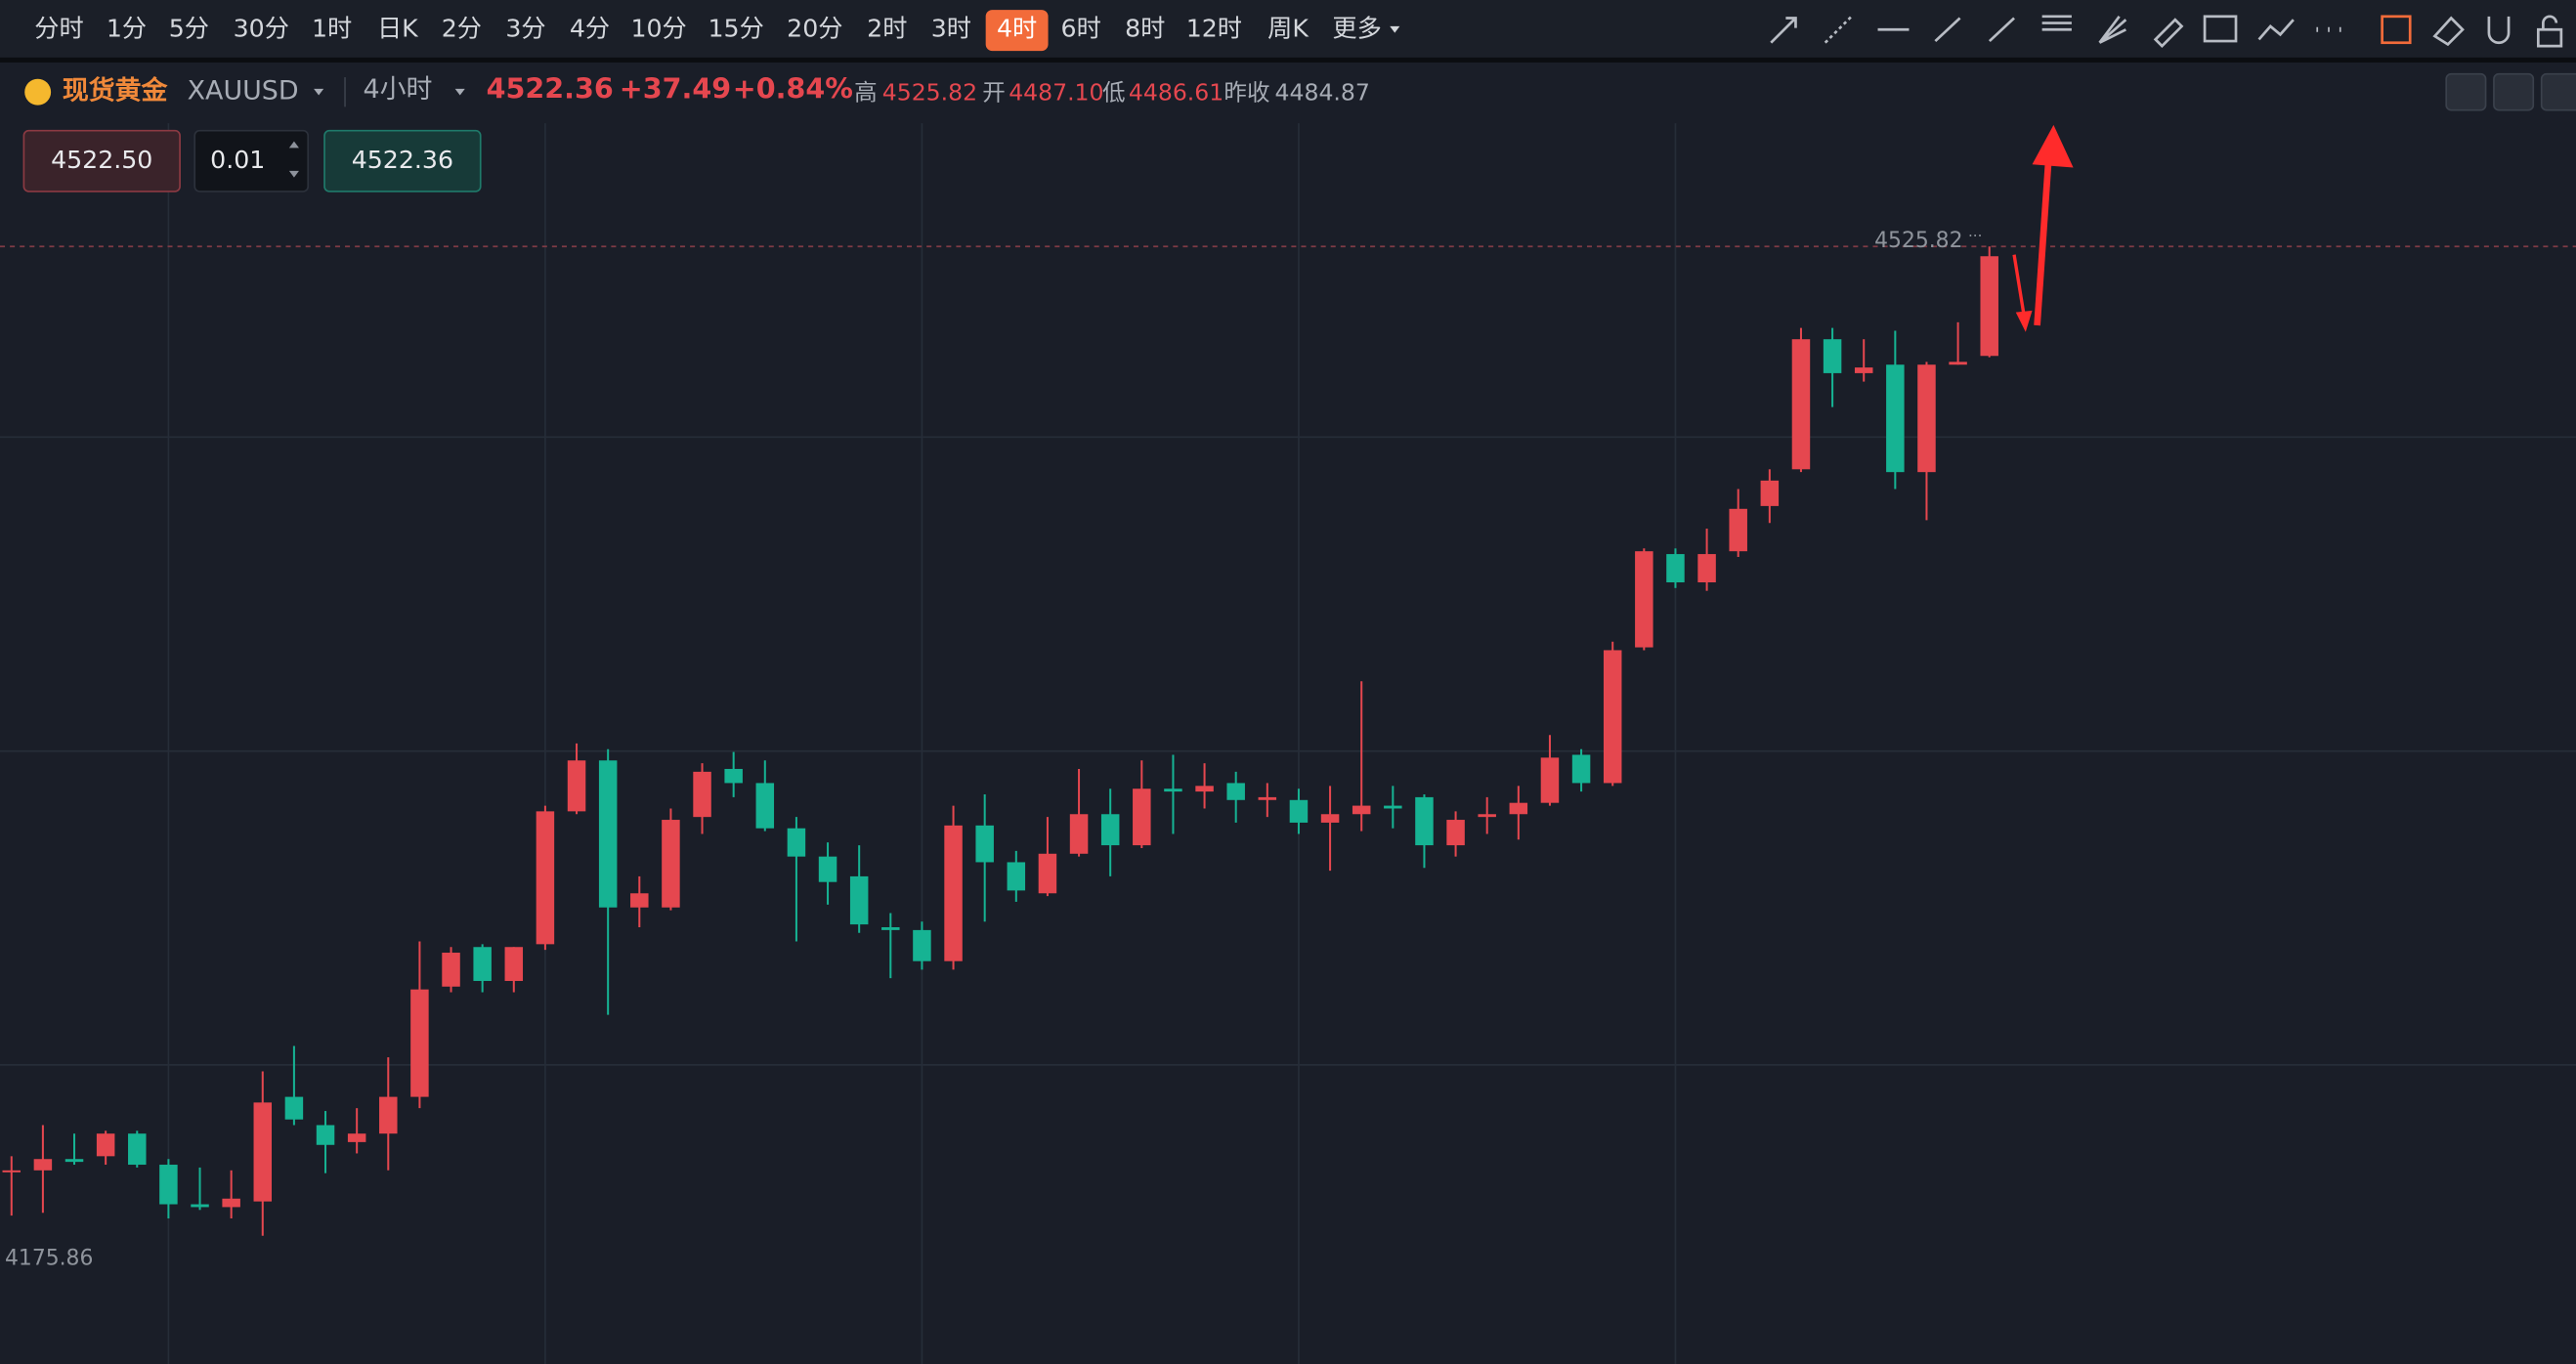 The image size is (2576, 1364). Describe the element at coordinates (399, 89) in the screenshot. I see `interval: 4小时` at that location.